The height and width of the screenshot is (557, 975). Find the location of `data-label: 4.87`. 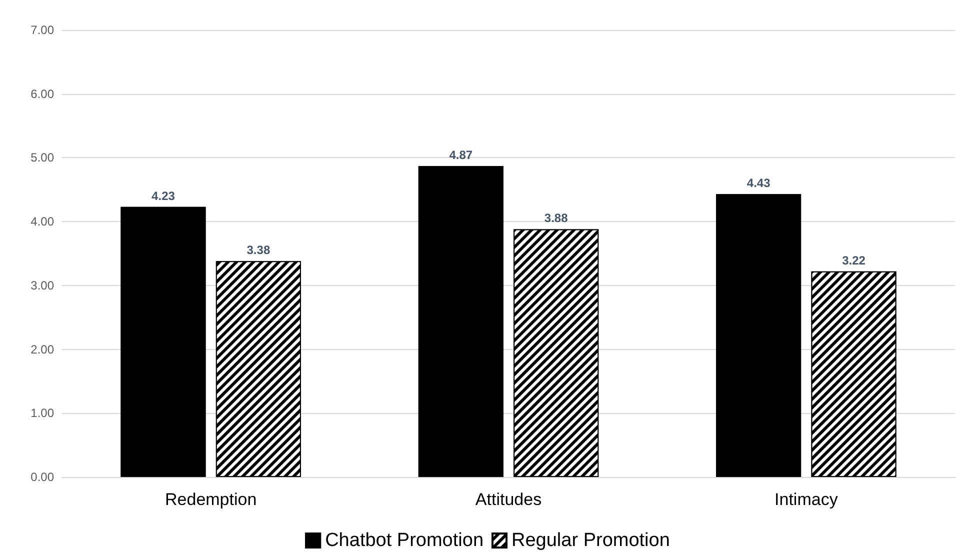

data-label: 4.87 is located at coordinates (461, 155).